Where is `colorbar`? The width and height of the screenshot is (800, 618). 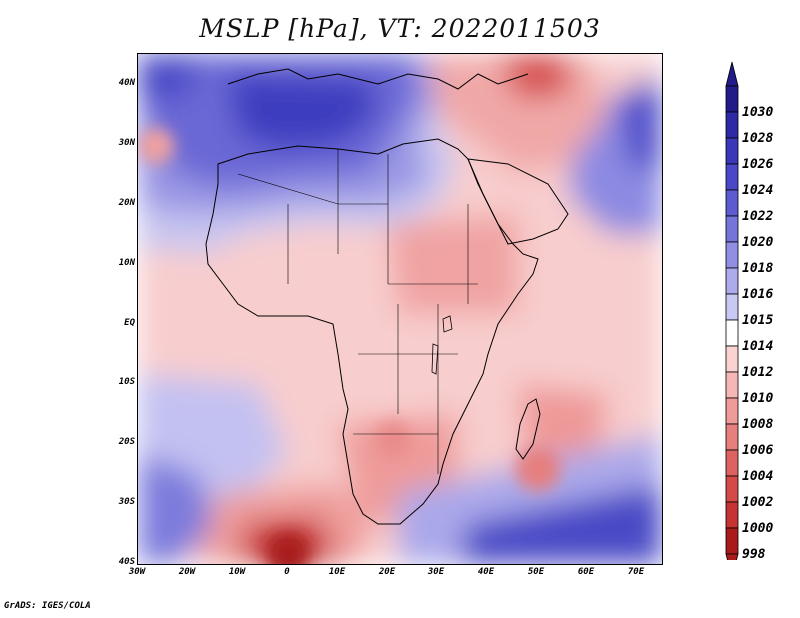 colorbar is located at coordinates (732, 310).